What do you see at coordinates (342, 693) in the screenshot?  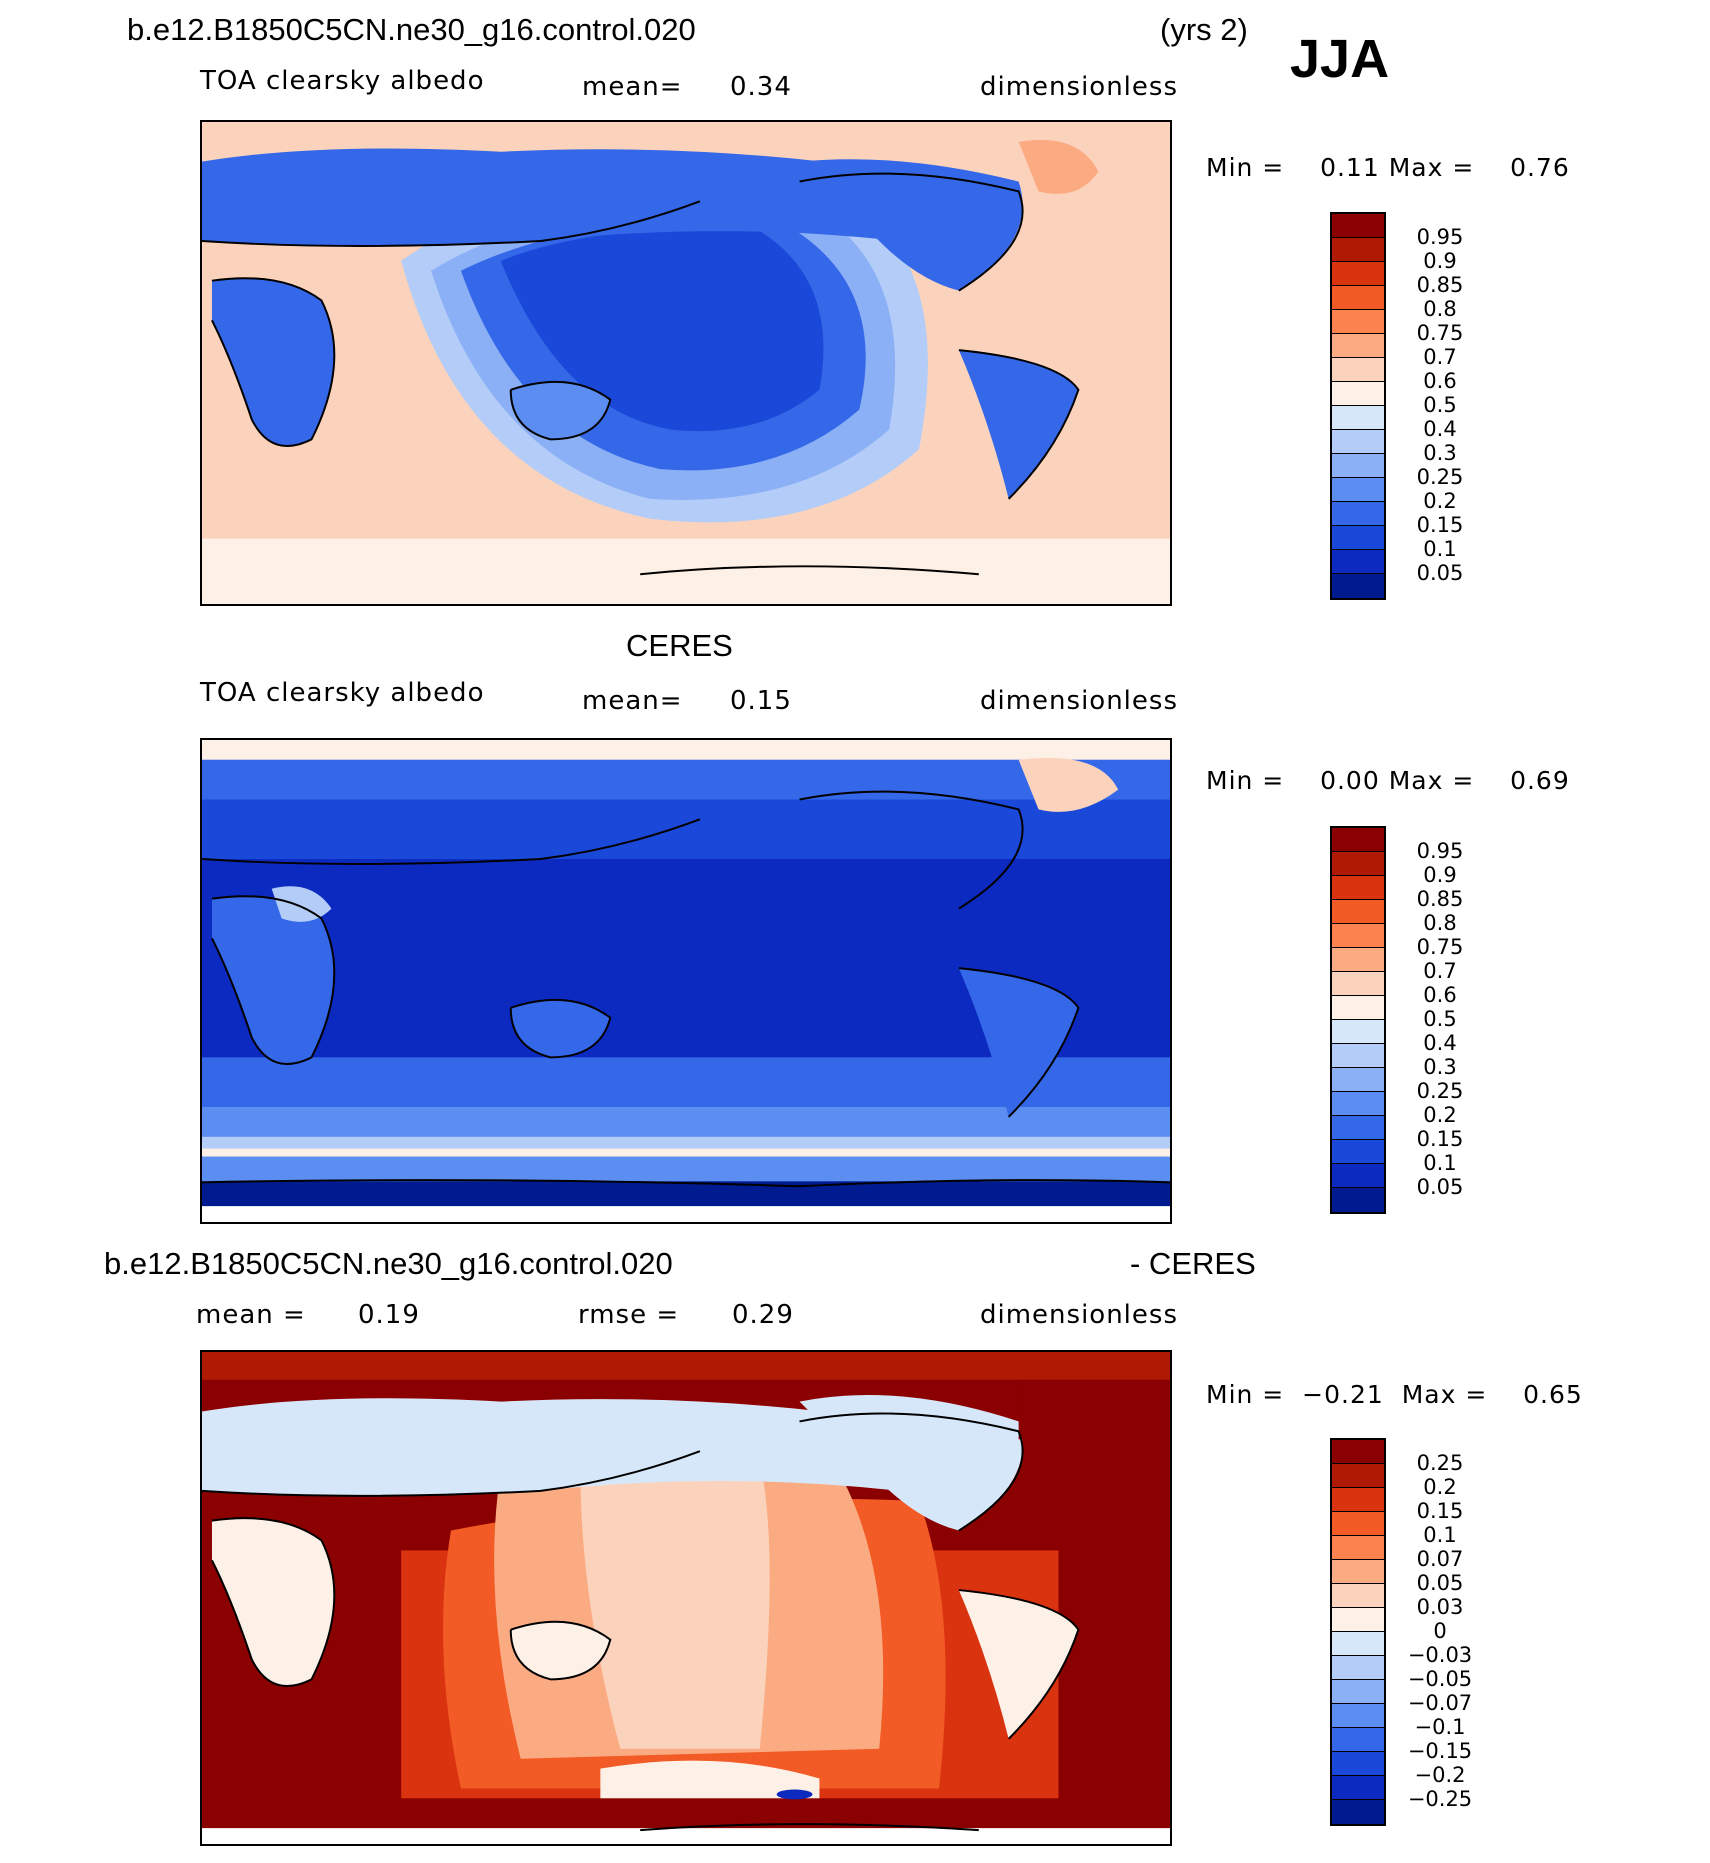 I see `variable-label: TOA clearsky albedo` at bounding box center [342, 693].